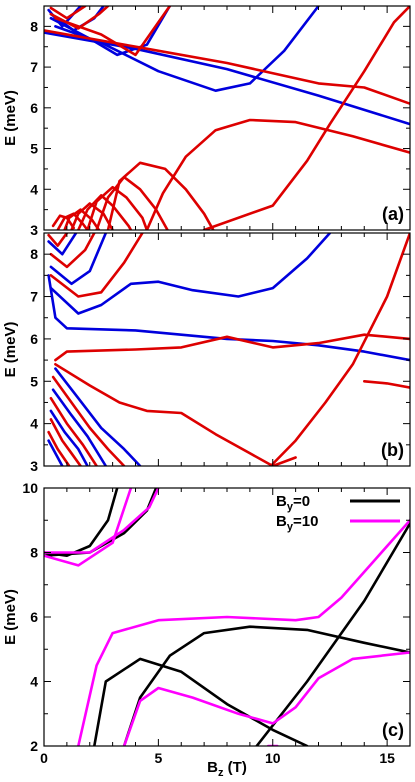 This screenshot has height=782, width=415. What do you see at coordinates (387, 758) in the screenshot?
I see `x-tick-label: 15` at bounding box center [387, 758].